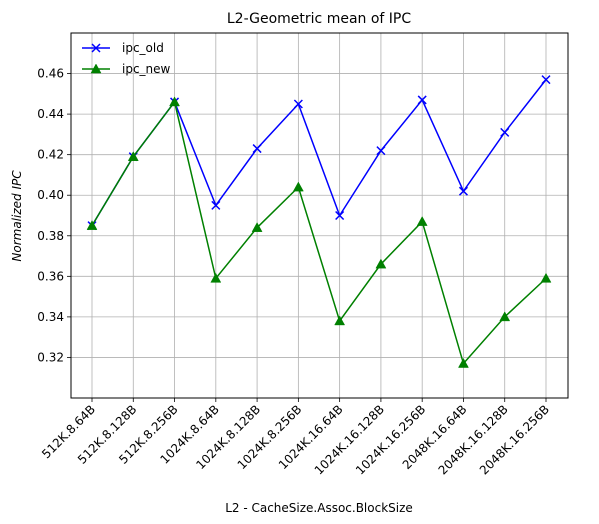 The height and width of the screenshot is (524, 599). Describe the element at coordinates (349, 439) in the screenshot. I see `x-tick-label: 1024K.16.128B` at that location.